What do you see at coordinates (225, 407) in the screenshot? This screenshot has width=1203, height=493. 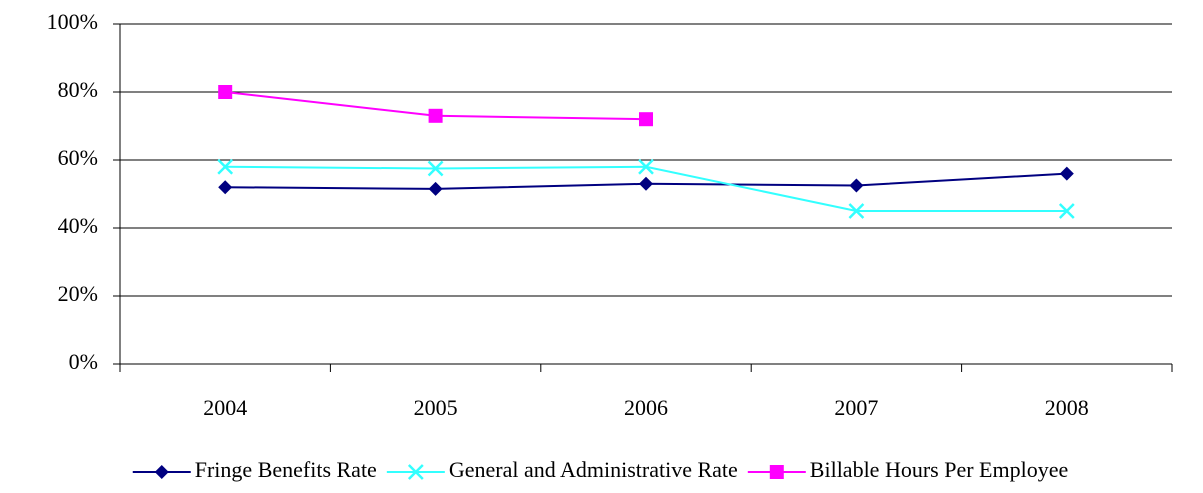 I see `x-tick-label: 2004` at bounding box center [225, 407].